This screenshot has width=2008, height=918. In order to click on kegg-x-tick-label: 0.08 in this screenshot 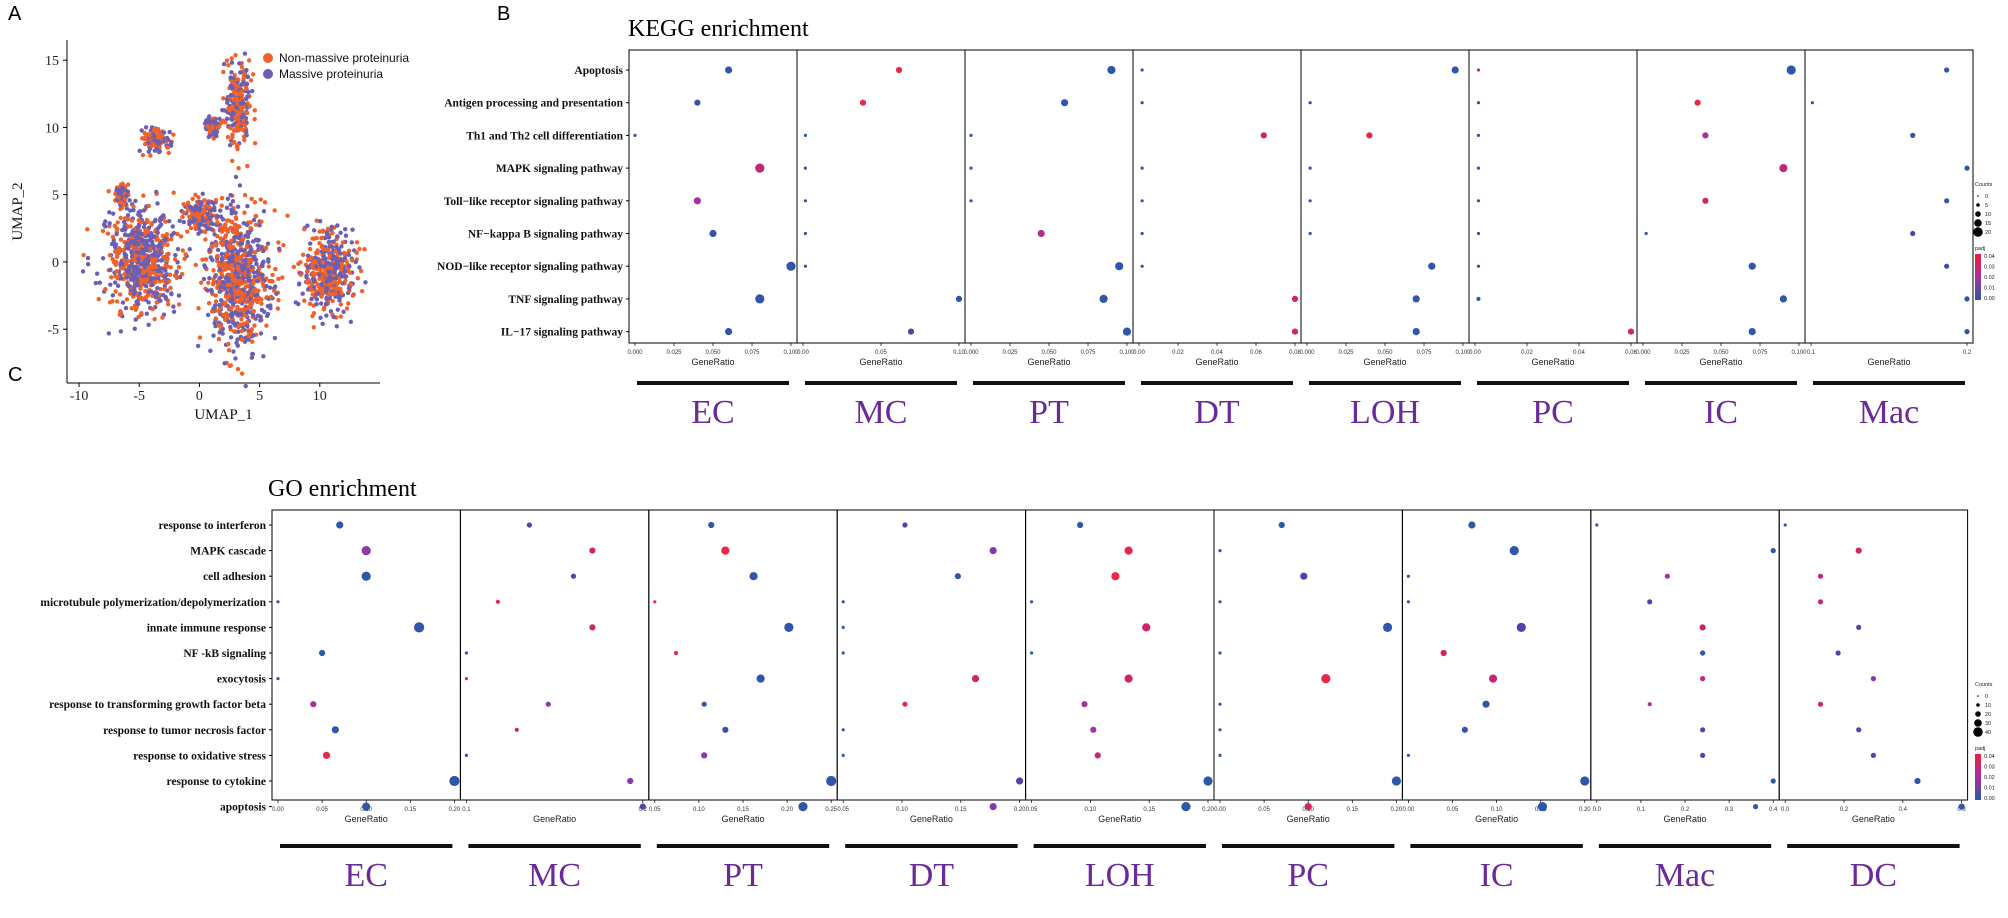, I will do `click(1295, 353)`.